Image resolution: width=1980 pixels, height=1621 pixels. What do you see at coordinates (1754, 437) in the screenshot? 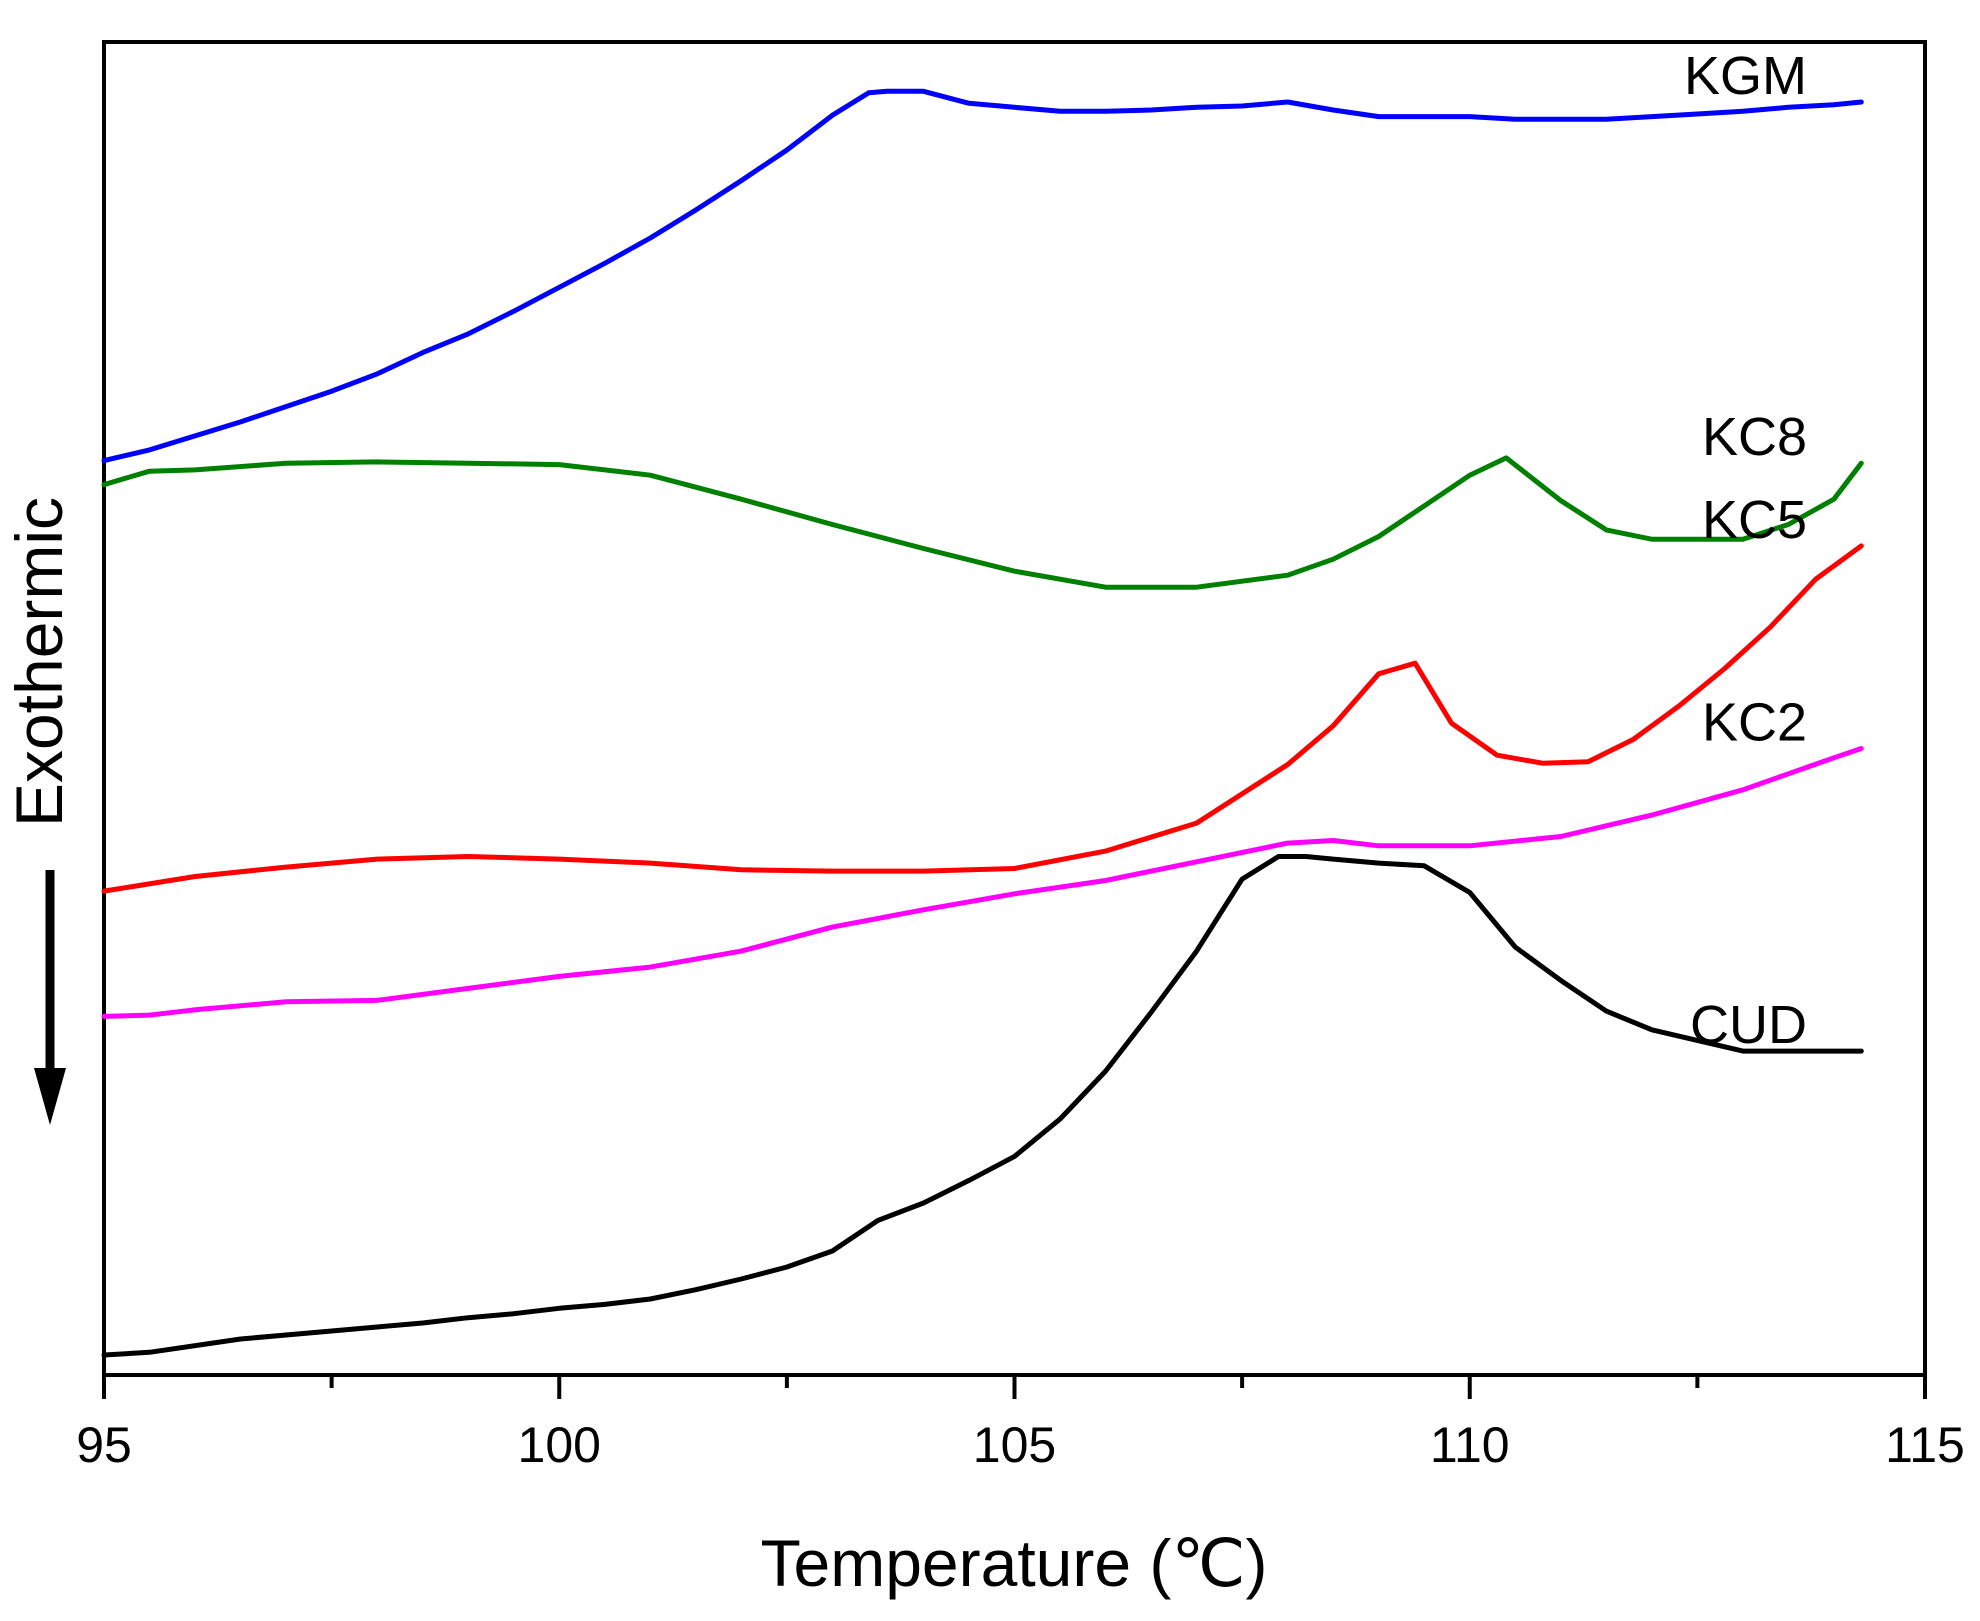
I see `series-label-kc8: KC8` at bounding box center [1754, 437].